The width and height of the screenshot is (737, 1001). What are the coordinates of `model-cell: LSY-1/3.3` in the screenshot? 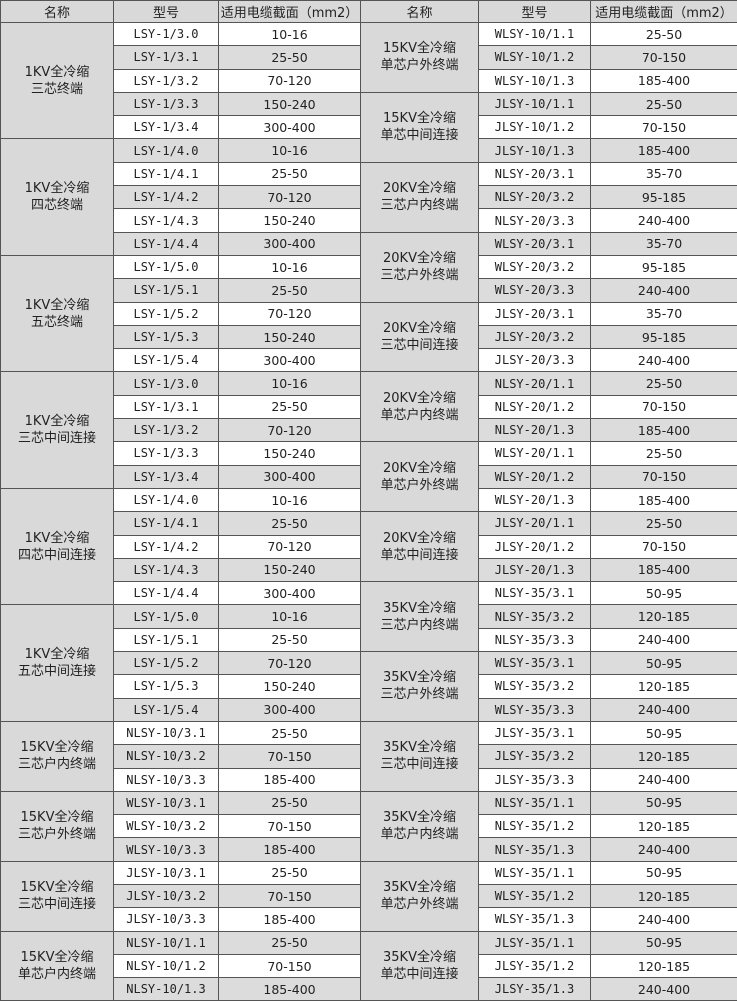 It's located at (166, 453).